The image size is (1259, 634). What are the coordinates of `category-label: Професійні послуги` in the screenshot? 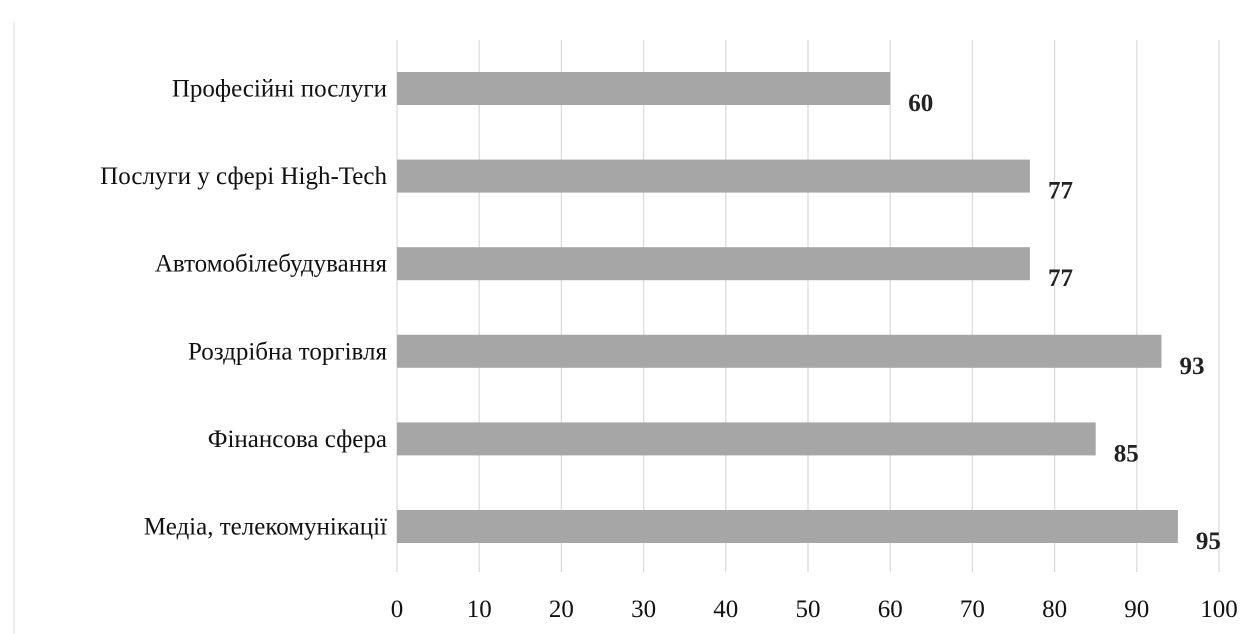 It's located at (279, 89).